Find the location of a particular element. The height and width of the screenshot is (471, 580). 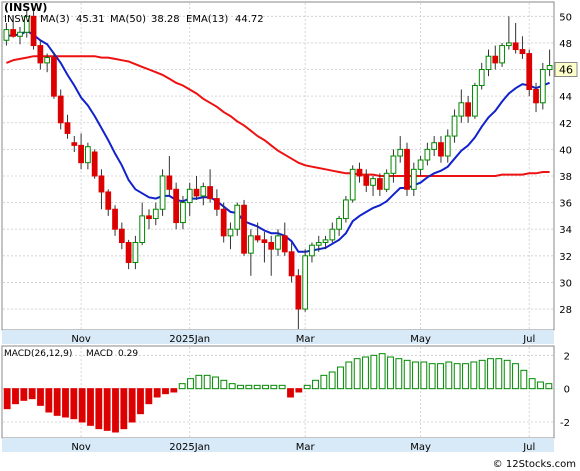

macd-y-tick-label: -2 is located at coordinates (565, 423).